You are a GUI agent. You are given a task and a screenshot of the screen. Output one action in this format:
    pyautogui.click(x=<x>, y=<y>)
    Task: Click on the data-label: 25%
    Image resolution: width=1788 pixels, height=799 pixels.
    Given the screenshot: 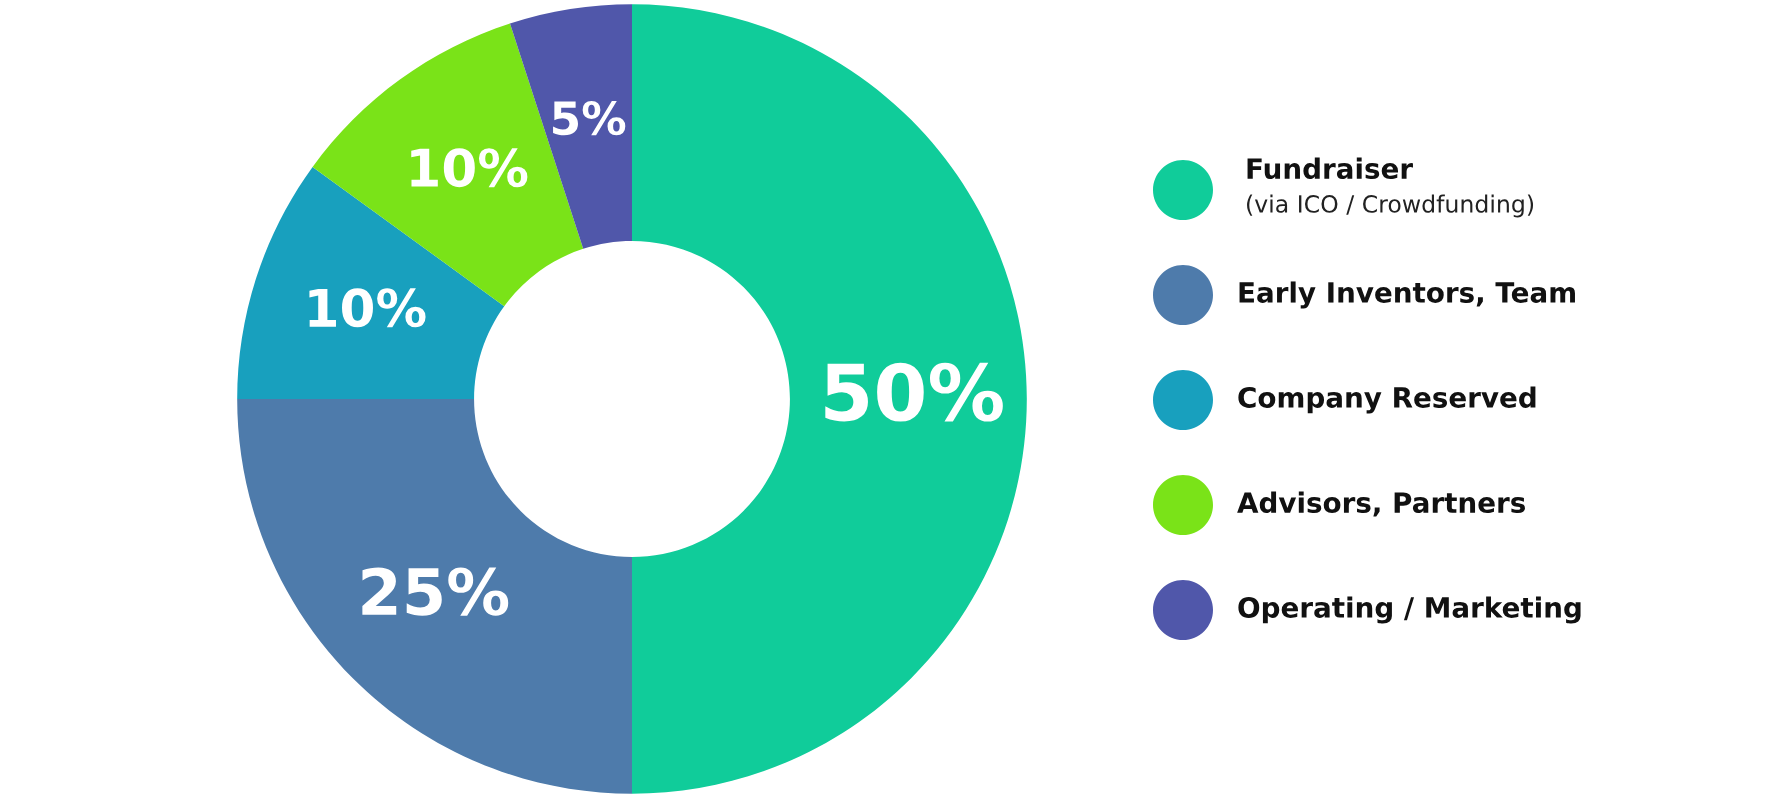 What is the action you would take?
    pyautogui.click(x=435, y=591)
    